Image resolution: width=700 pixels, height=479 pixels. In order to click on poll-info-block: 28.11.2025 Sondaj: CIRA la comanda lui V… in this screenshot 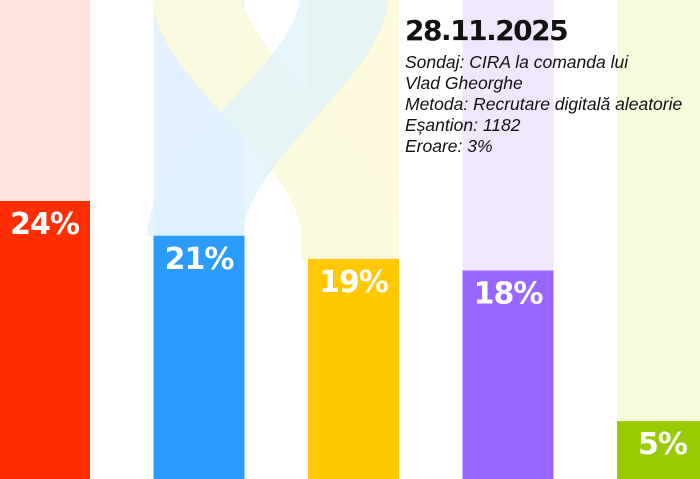, I will do `click(552, 85)`.